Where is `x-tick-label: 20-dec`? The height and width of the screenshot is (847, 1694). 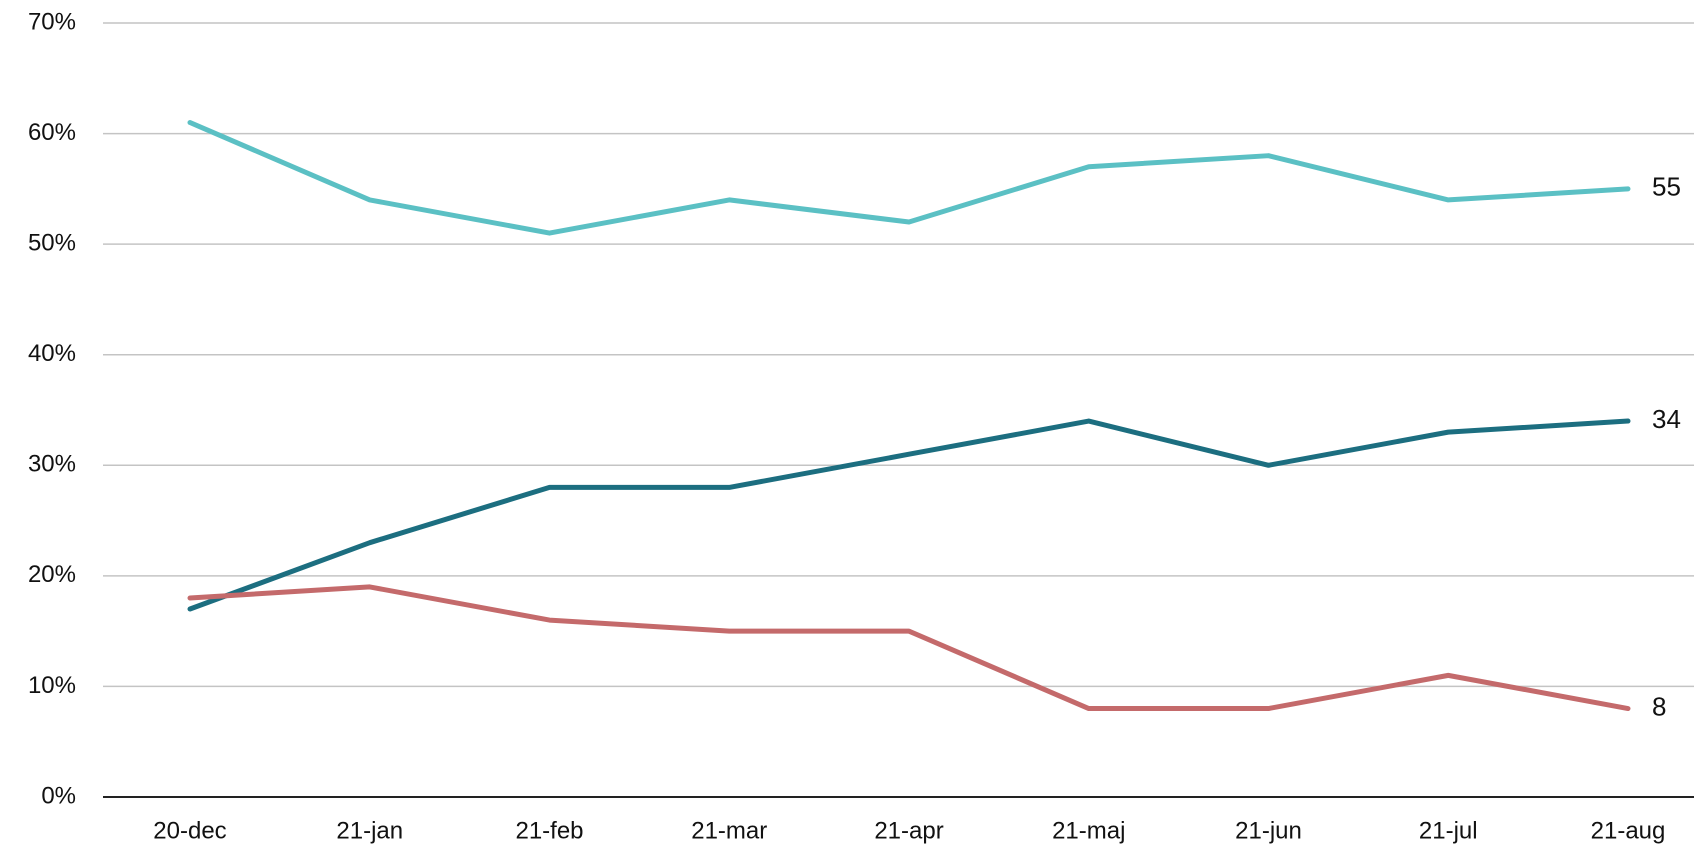 x-tick-label: 20-dec is located at coordinates (189, 830).